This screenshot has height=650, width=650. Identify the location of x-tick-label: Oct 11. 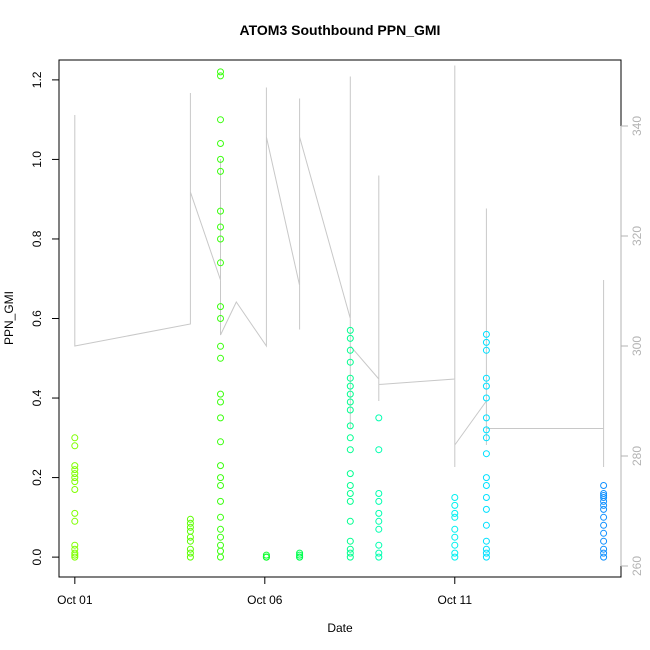
(455, 600).